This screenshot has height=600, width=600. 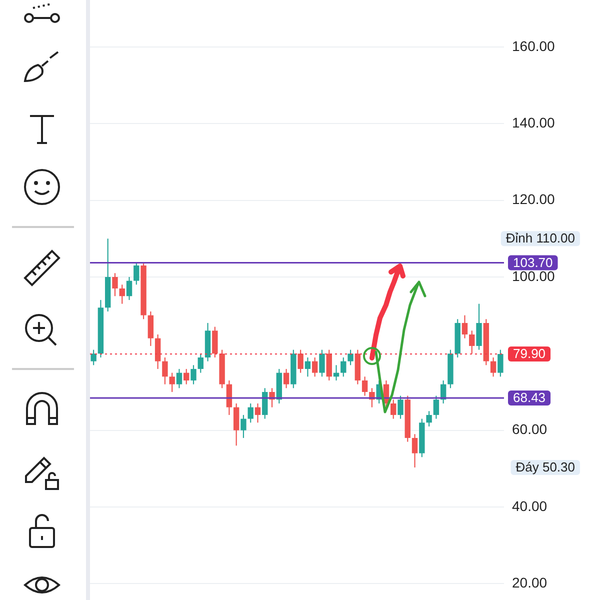 What do you see at coordinates (541, 238) in the screenshot?
I see `text: Đỉnh 110.00` at bounding box center [541, 238].